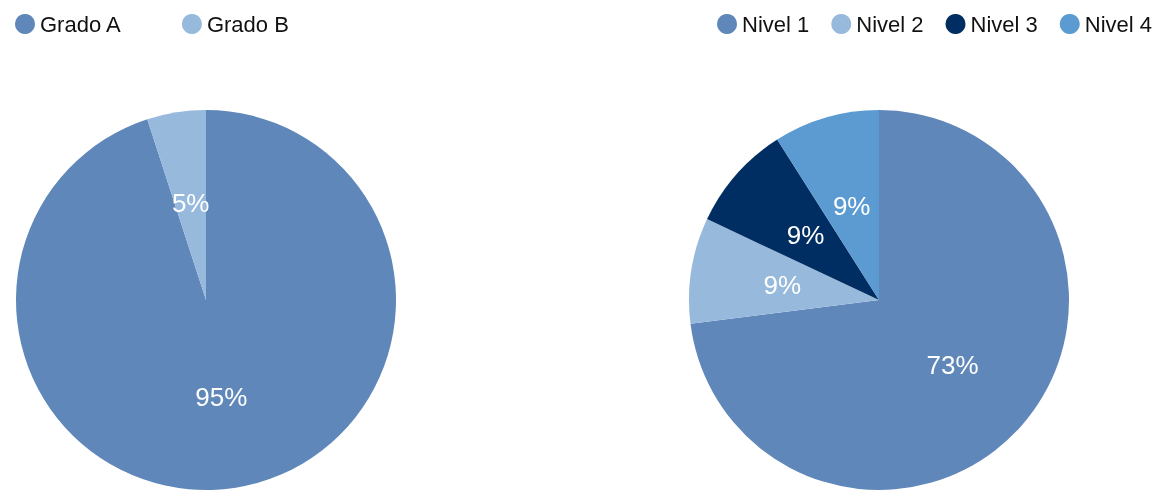 Image resolution: width=1161 pixels, height=502 pixels. Describe the element at coordinates (1118, 24) in the screenshot. I see `legend-label: Nivel 4` at that location.